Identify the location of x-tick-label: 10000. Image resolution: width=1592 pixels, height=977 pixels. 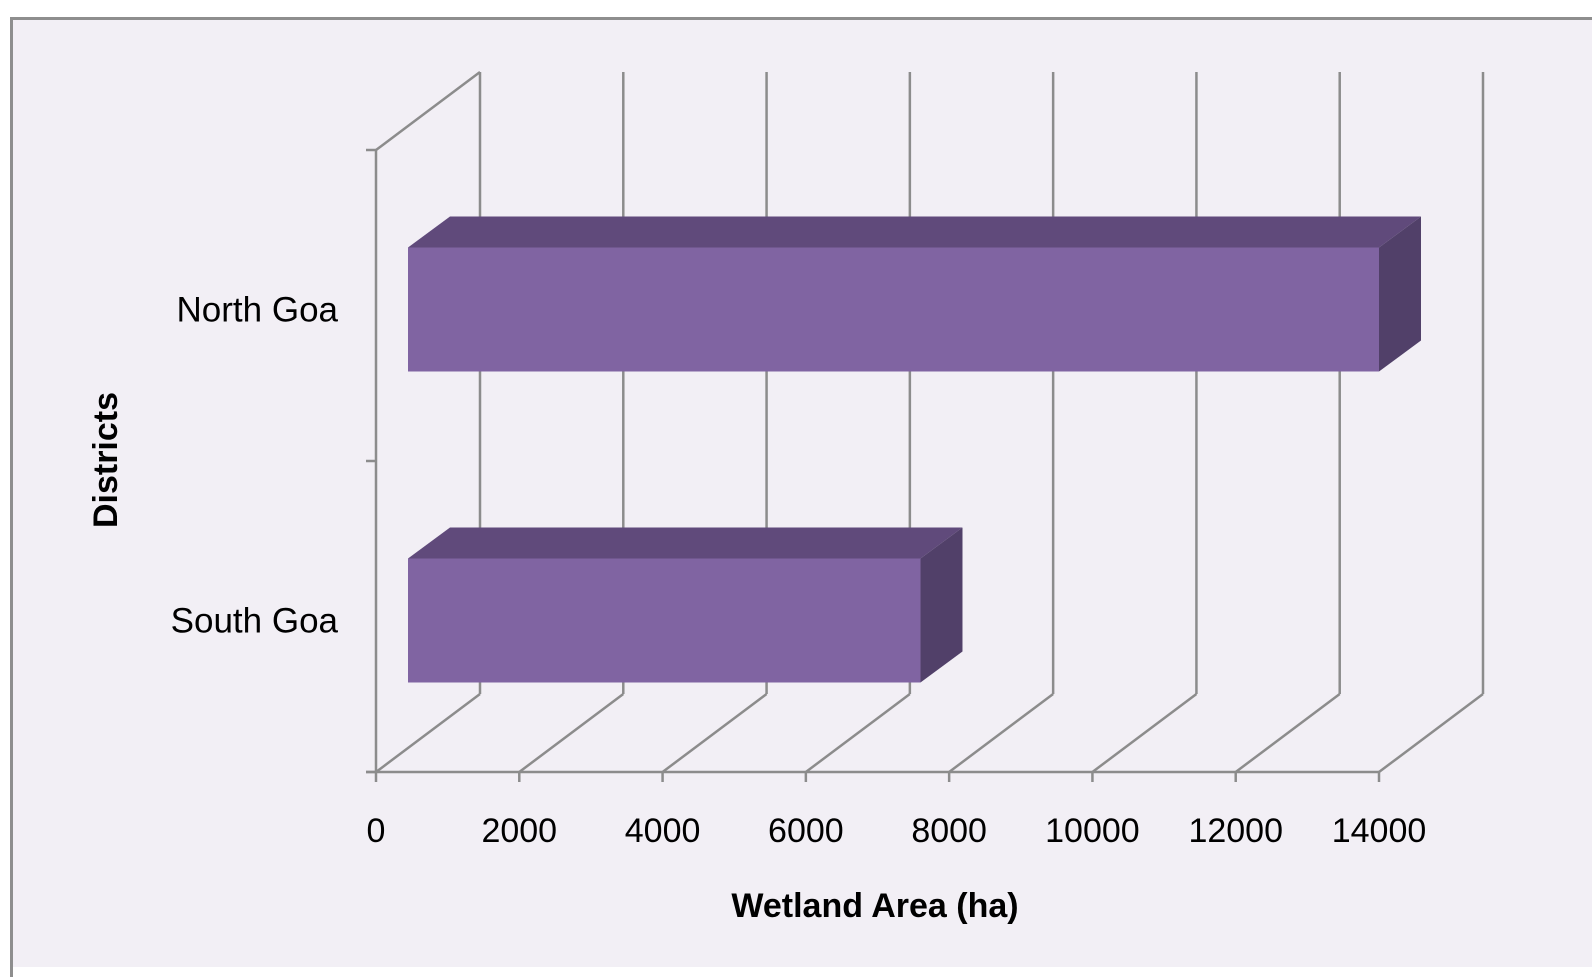
(1092, 831).